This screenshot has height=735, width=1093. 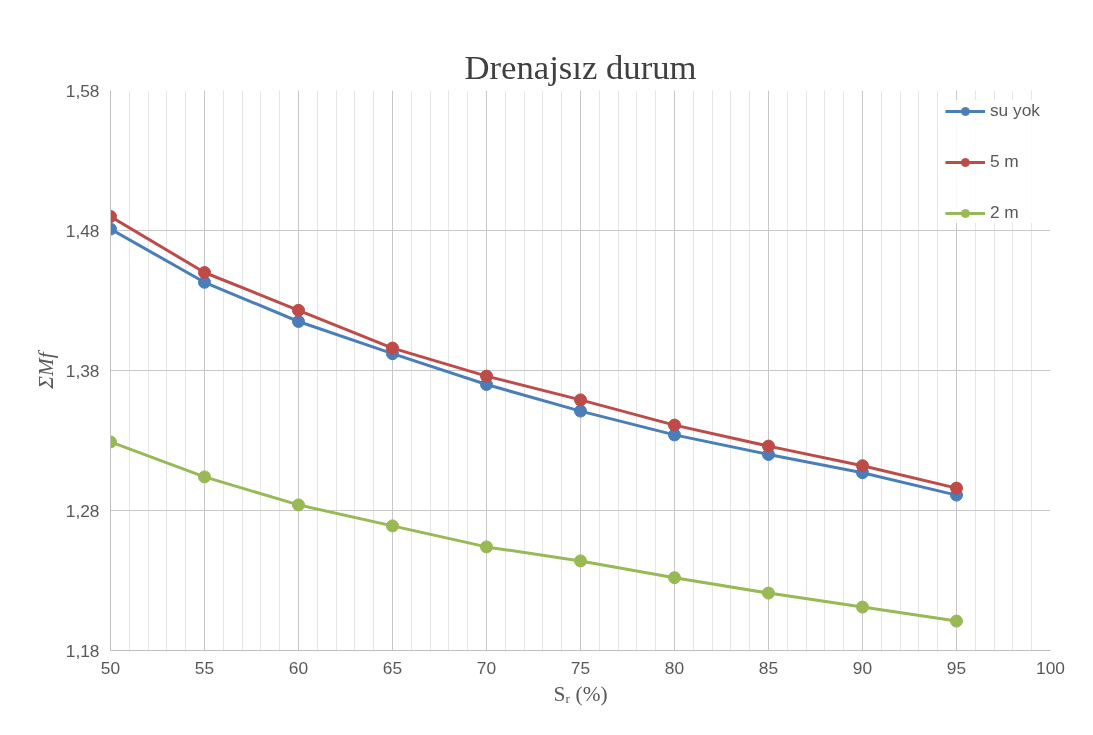 I want to click on y-tick-label: 1,18, so click(x=82, y=650).